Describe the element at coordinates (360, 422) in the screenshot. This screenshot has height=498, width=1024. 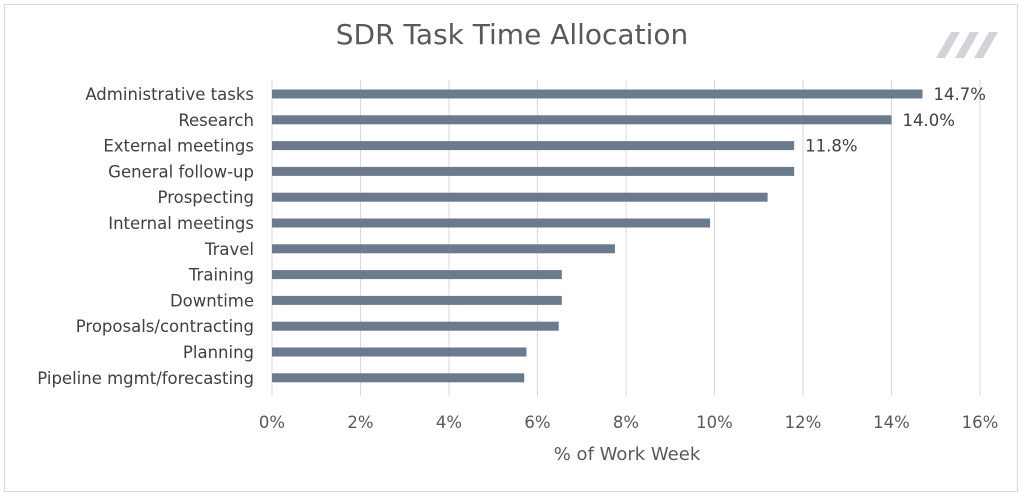
I see `x-tick-label: 2%` at that location.